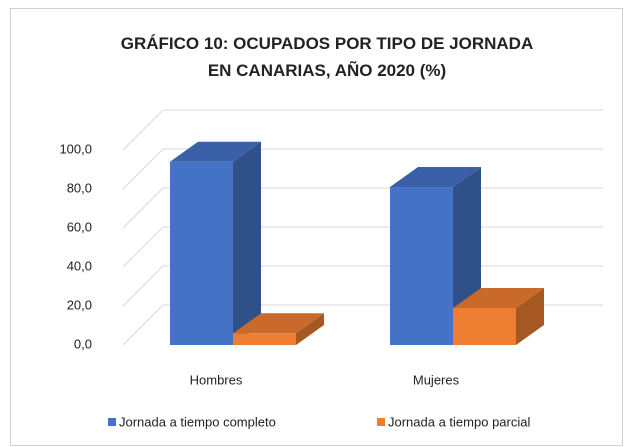 The width and height of the screenshot is (634, 447). Describe the element at coordinates (79, 304) in the screenshot. I see `y-tick-label: 20,0` at that location.